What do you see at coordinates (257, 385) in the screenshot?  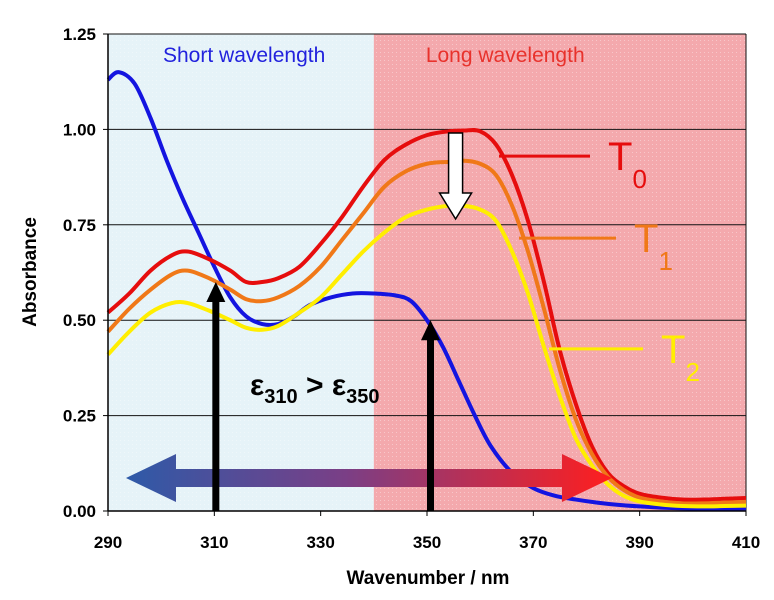 I see `epsilon-310-symbol: ε` at bounding box center [257, 385].